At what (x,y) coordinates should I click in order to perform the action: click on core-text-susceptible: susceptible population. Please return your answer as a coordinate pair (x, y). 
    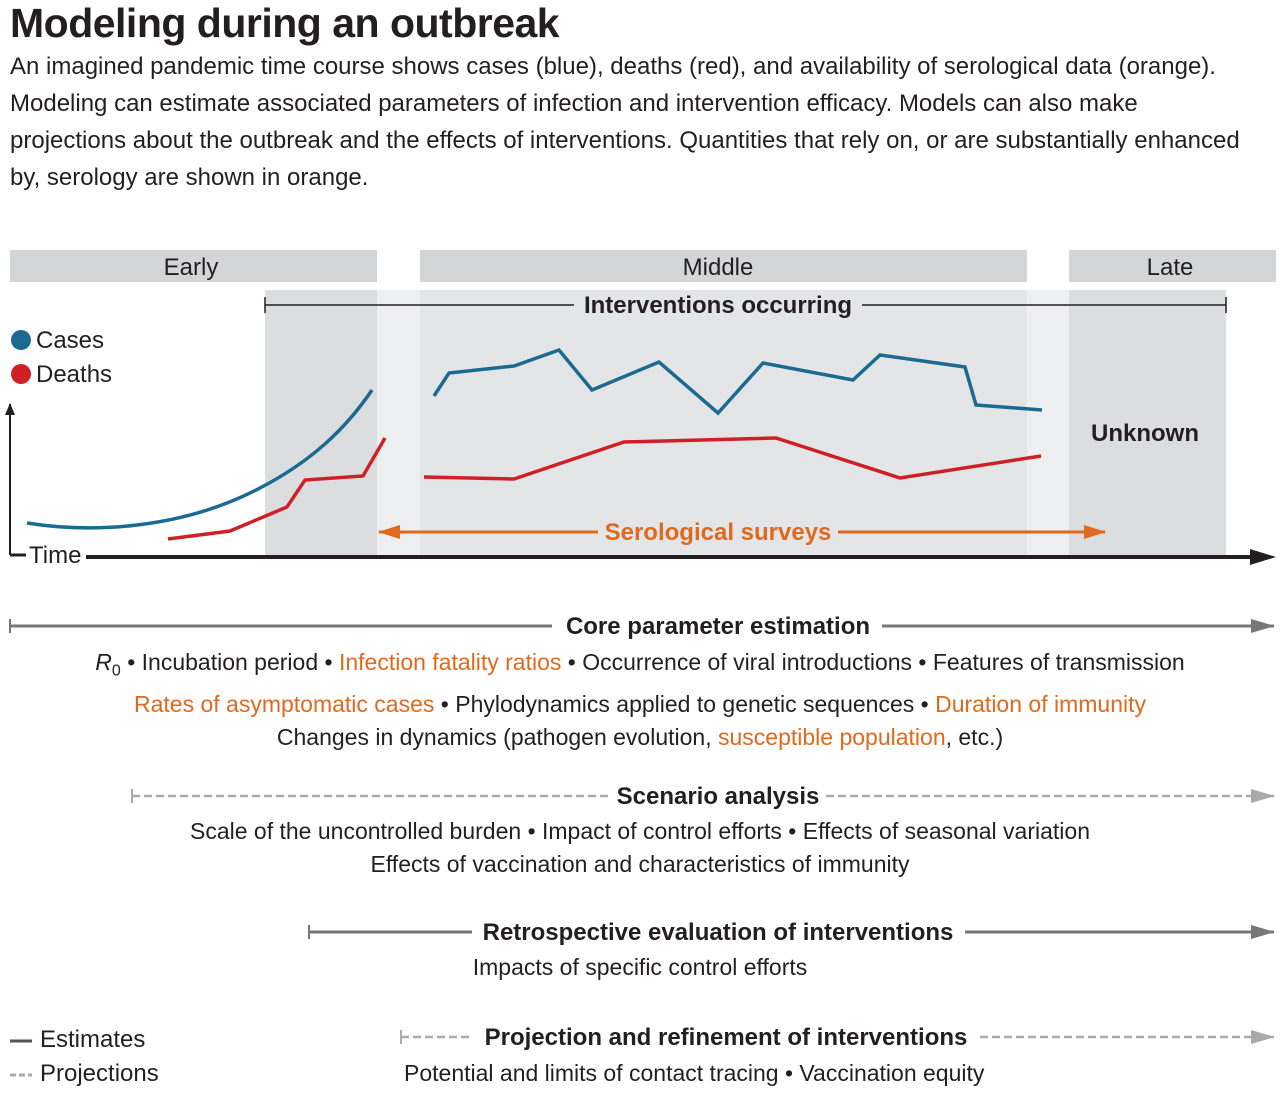
    Looking at the image, I should click on (832, 736).